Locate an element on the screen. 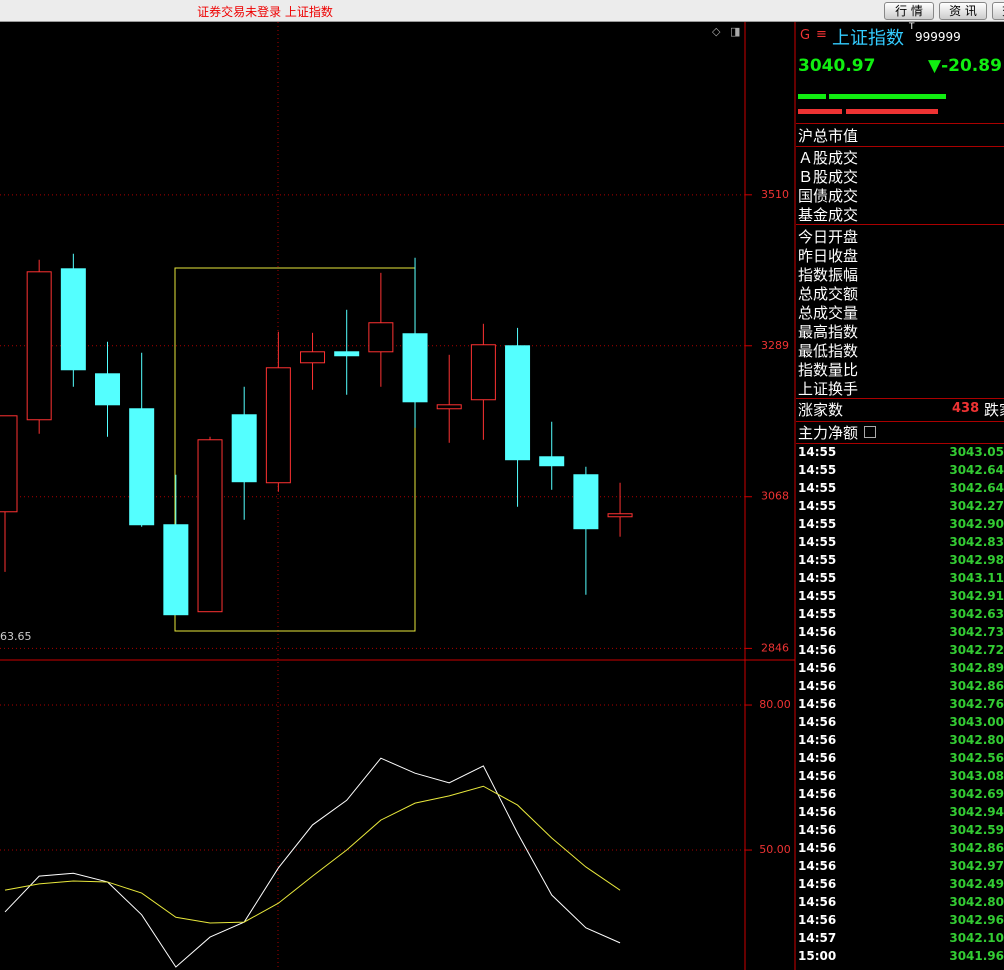 The image size is (1004, 970). index-suffix: T is located at coordinates (912, 27).